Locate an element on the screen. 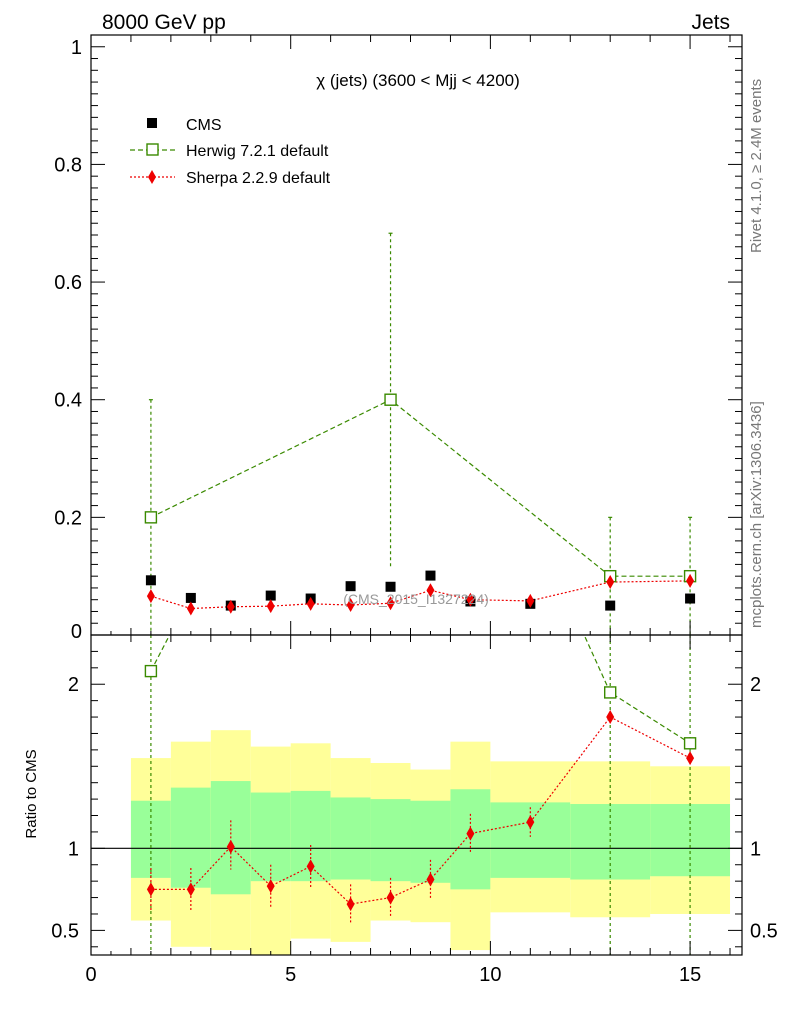 The height and width of the screenshot is (1024, 786). analysis-watermark: (CMS_2015_I1327224) is located at coordinates (416, 599).